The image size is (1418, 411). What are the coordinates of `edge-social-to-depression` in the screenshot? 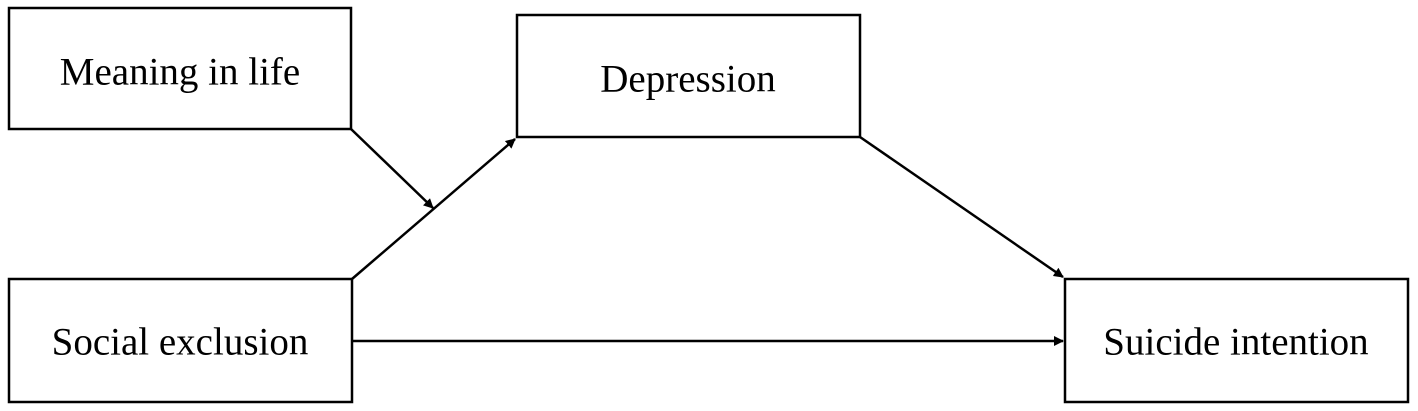 It's located at (433, 209).